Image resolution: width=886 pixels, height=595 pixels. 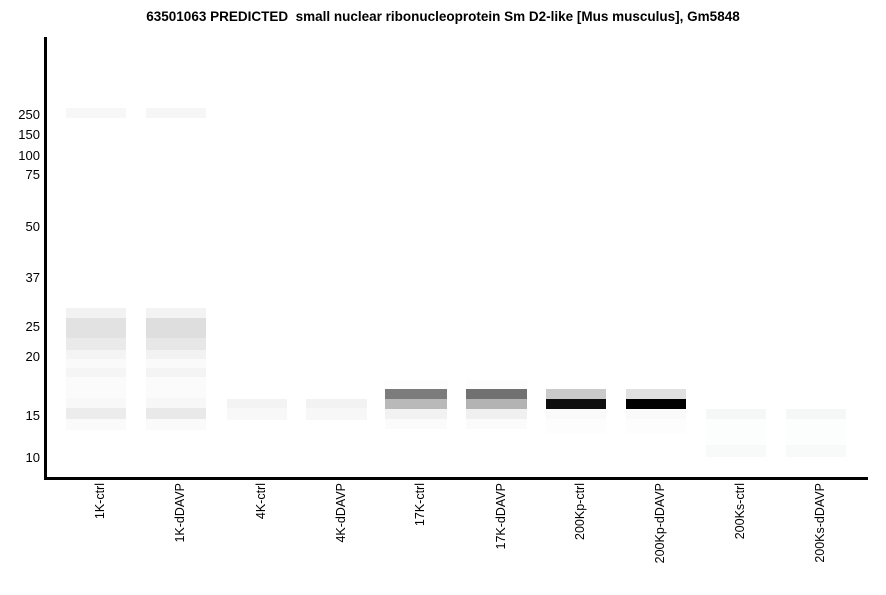 I want to click on x-axis-lane-label: 17K-ctrl, so click(x=420, y=505).